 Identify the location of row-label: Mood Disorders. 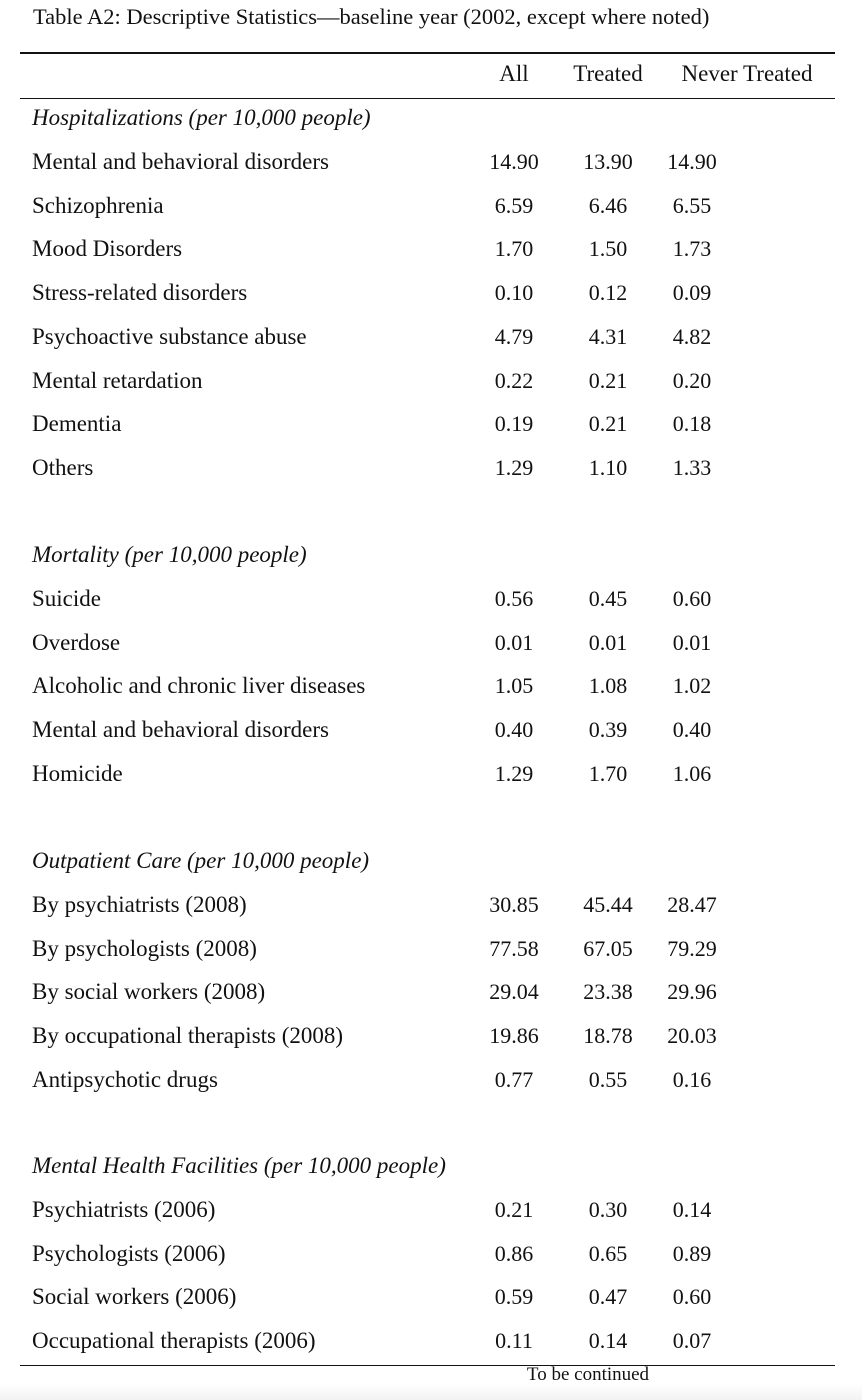
(107, 248).